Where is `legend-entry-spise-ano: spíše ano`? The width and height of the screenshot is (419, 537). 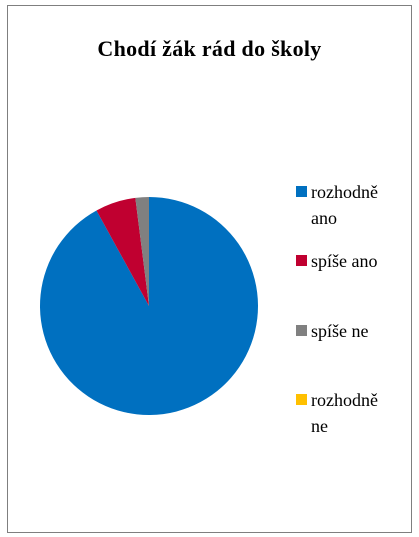 legend-entry-spise-ano: spíše ano is located at coordinates (345, 261).